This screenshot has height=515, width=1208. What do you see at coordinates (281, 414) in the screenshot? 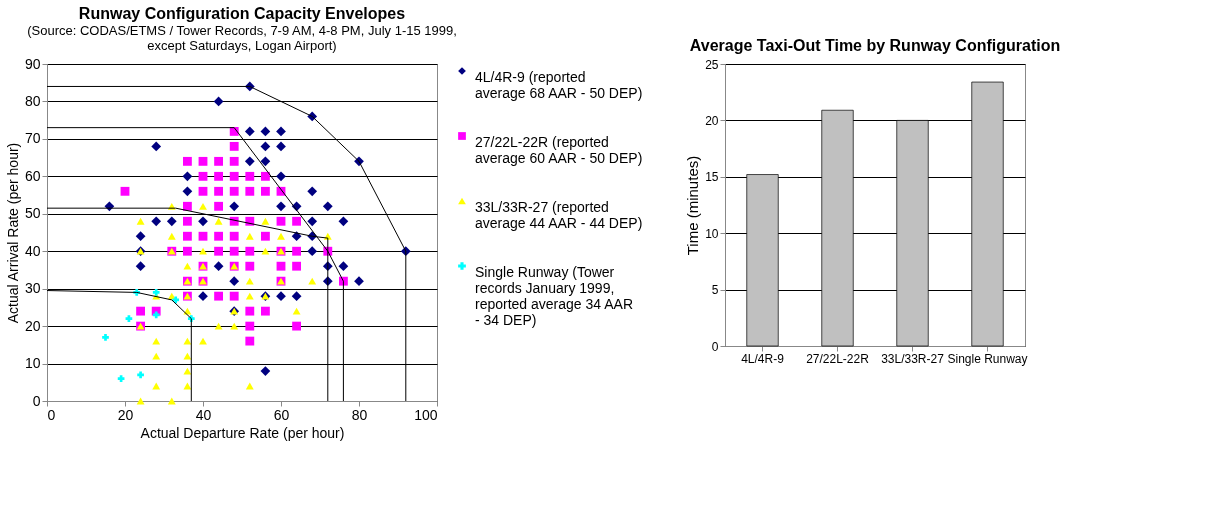
I see `x-tick-label: 60` at bounding box center [281, 414].